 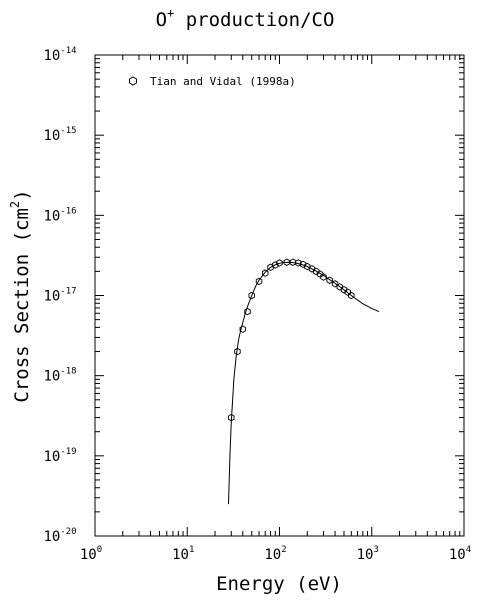 What do you see at coordinates (22, 194) in the screenshot?
I see `y-axis-label-close: )` at bounding box center [22, 194].